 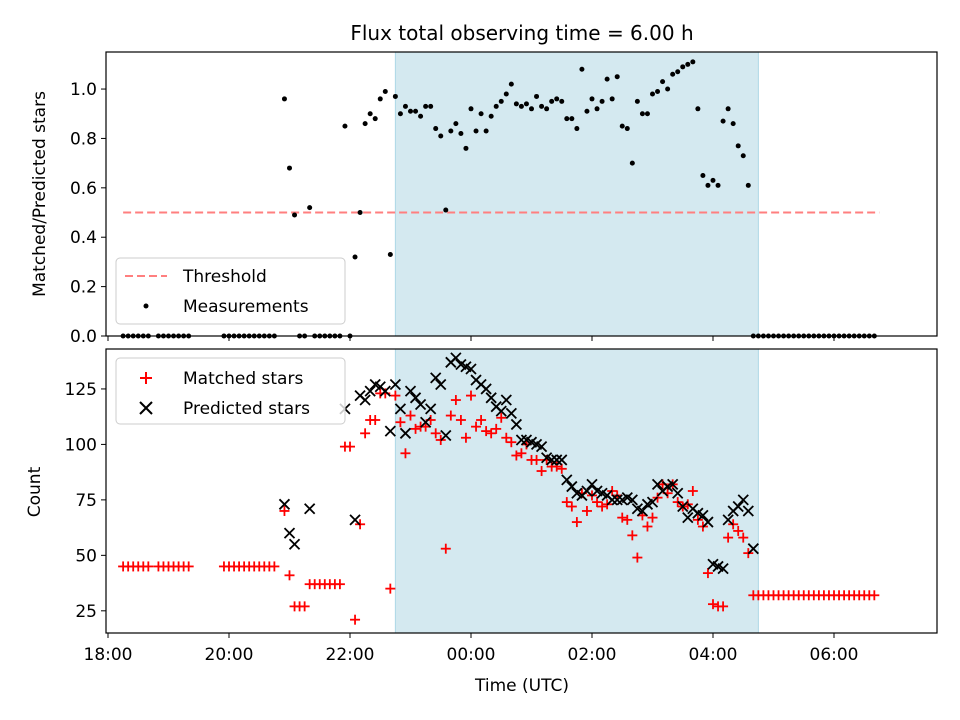 What do you see at coordinates (81, 390) in the screenshot?
I see `bottom-y-tick-label: 125` at bounding box center [81, 390].